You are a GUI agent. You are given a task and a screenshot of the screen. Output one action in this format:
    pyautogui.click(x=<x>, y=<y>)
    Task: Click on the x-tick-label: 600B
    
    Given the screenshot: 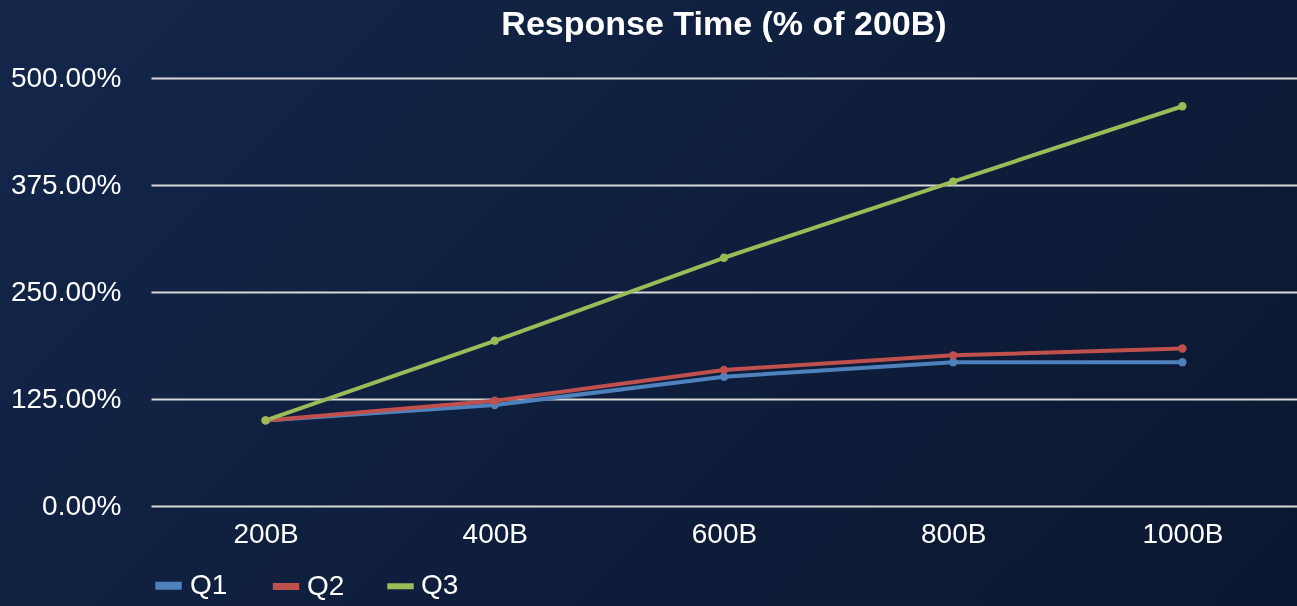 What is the action you would take?
    pyautogui.click(x=724, y=533)
    